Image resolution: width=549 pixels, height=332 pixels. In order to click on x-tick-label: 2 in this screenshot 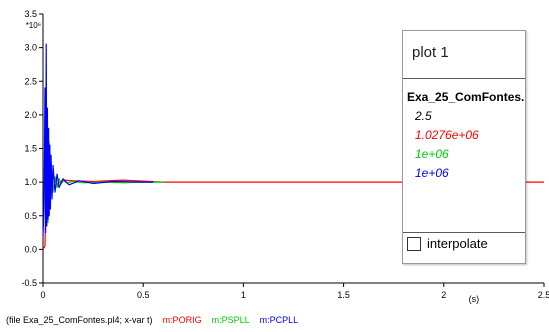, I will do `click(443, 295)`.